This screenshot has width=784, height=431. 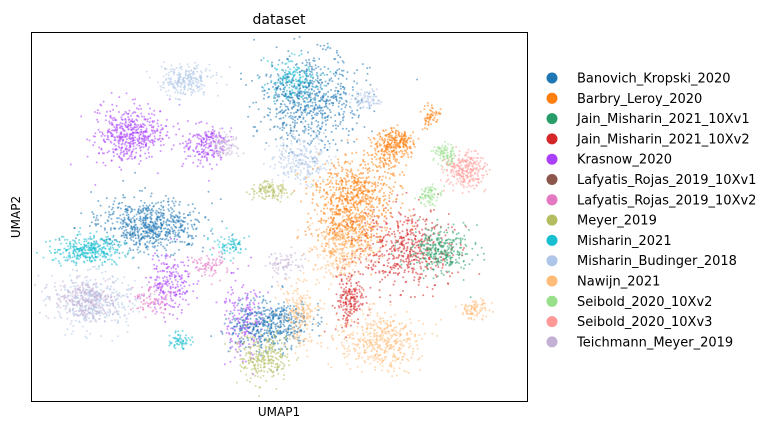 I want to click on legend-label: Jain_Misharin_2021_10Xv2, so click(x=663, y=139).